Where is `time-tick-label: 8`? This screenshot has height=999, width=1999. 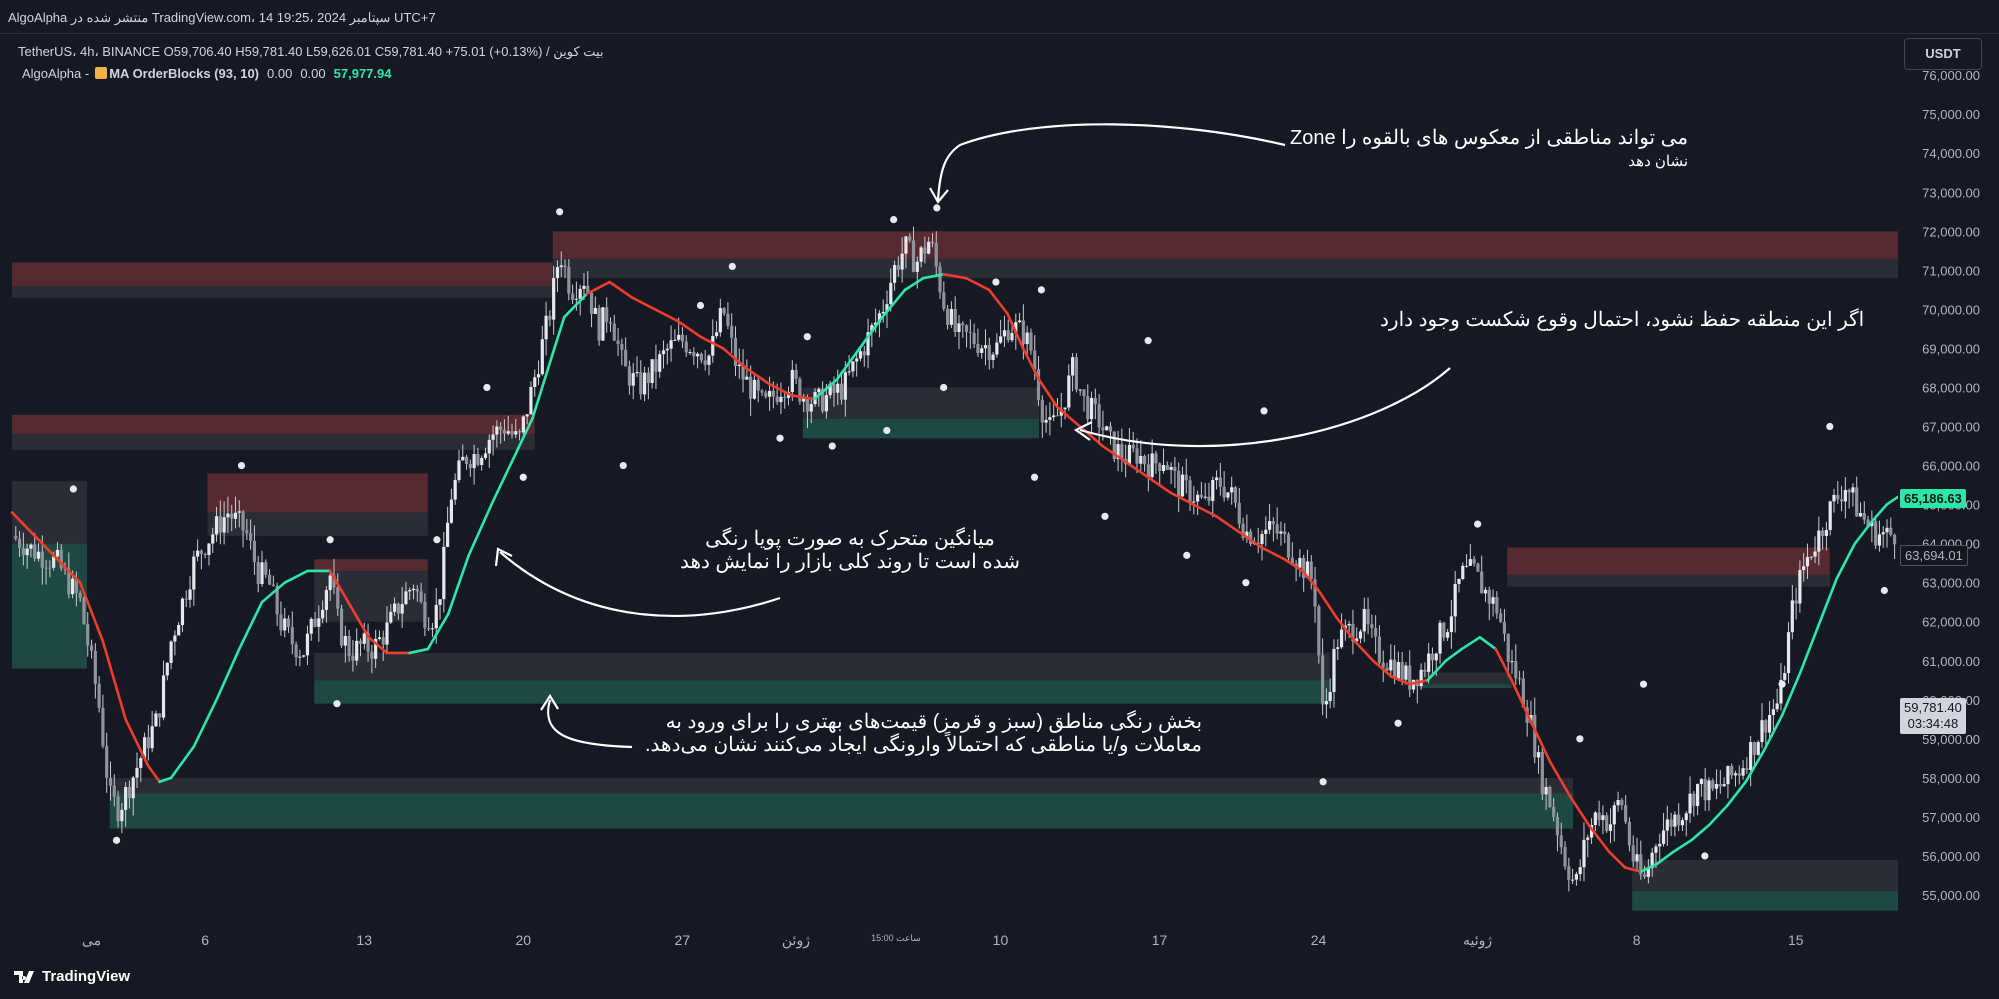
time-tick-label: 8 is located at coordinates (1637, 940).